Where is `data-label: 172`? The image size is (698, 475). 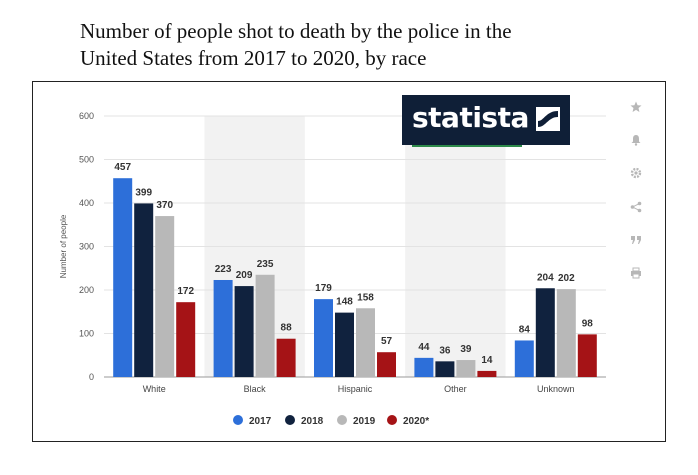
data-label: 172 is located at coordinates (185, 291).